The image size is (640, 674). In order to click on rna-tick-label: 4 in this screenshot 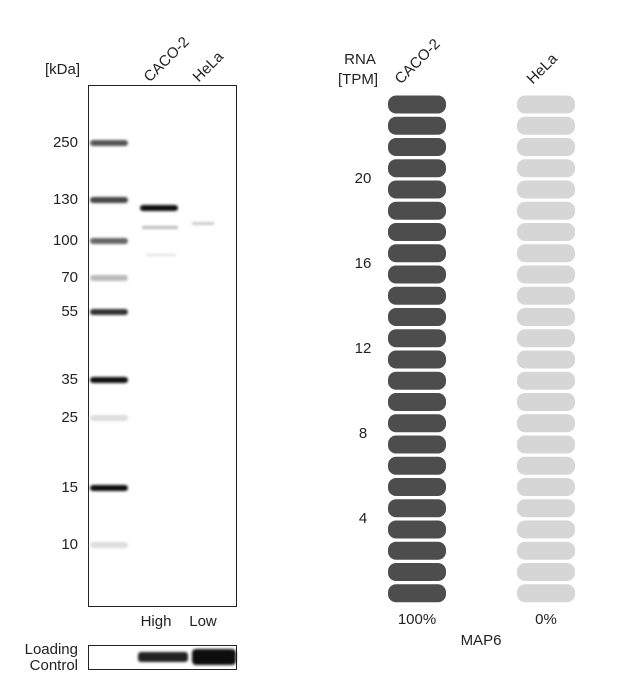, I will do `click(363, 518)`.